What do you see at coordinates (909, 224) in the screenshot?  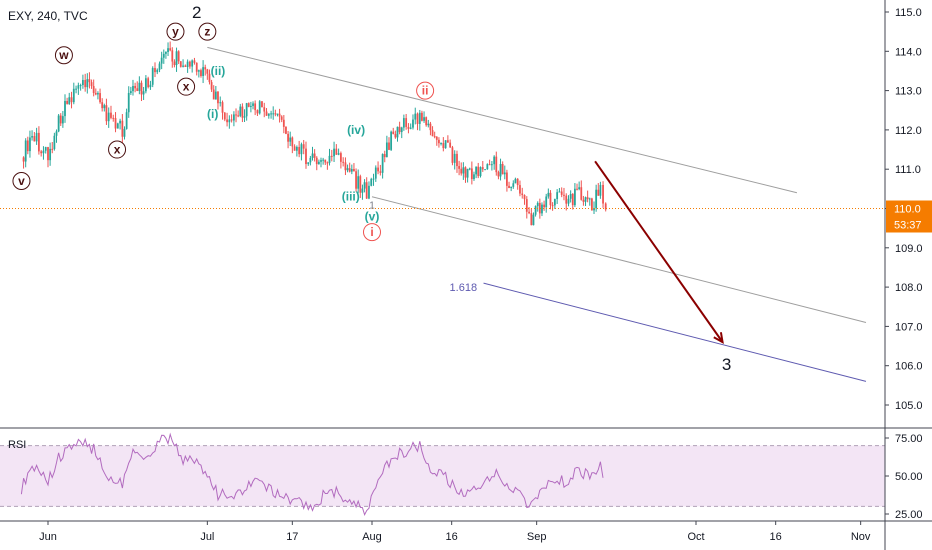 I see `countdown-tag` at bounding box center [909, 224].